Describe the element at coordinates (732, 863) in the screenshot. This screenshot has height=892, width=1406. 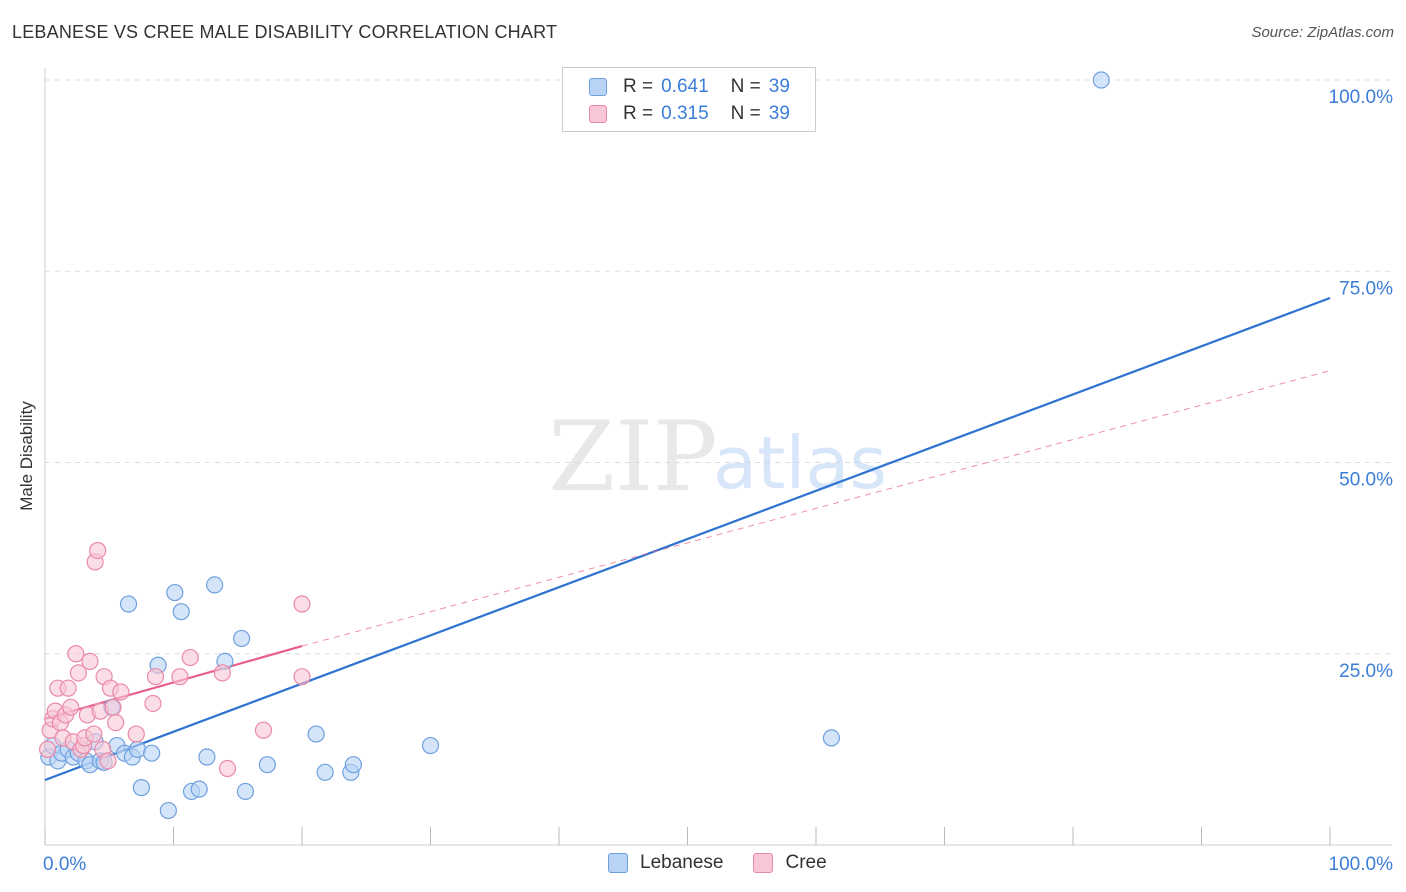
I see `series-legend: Lebanese Cree` at that location.